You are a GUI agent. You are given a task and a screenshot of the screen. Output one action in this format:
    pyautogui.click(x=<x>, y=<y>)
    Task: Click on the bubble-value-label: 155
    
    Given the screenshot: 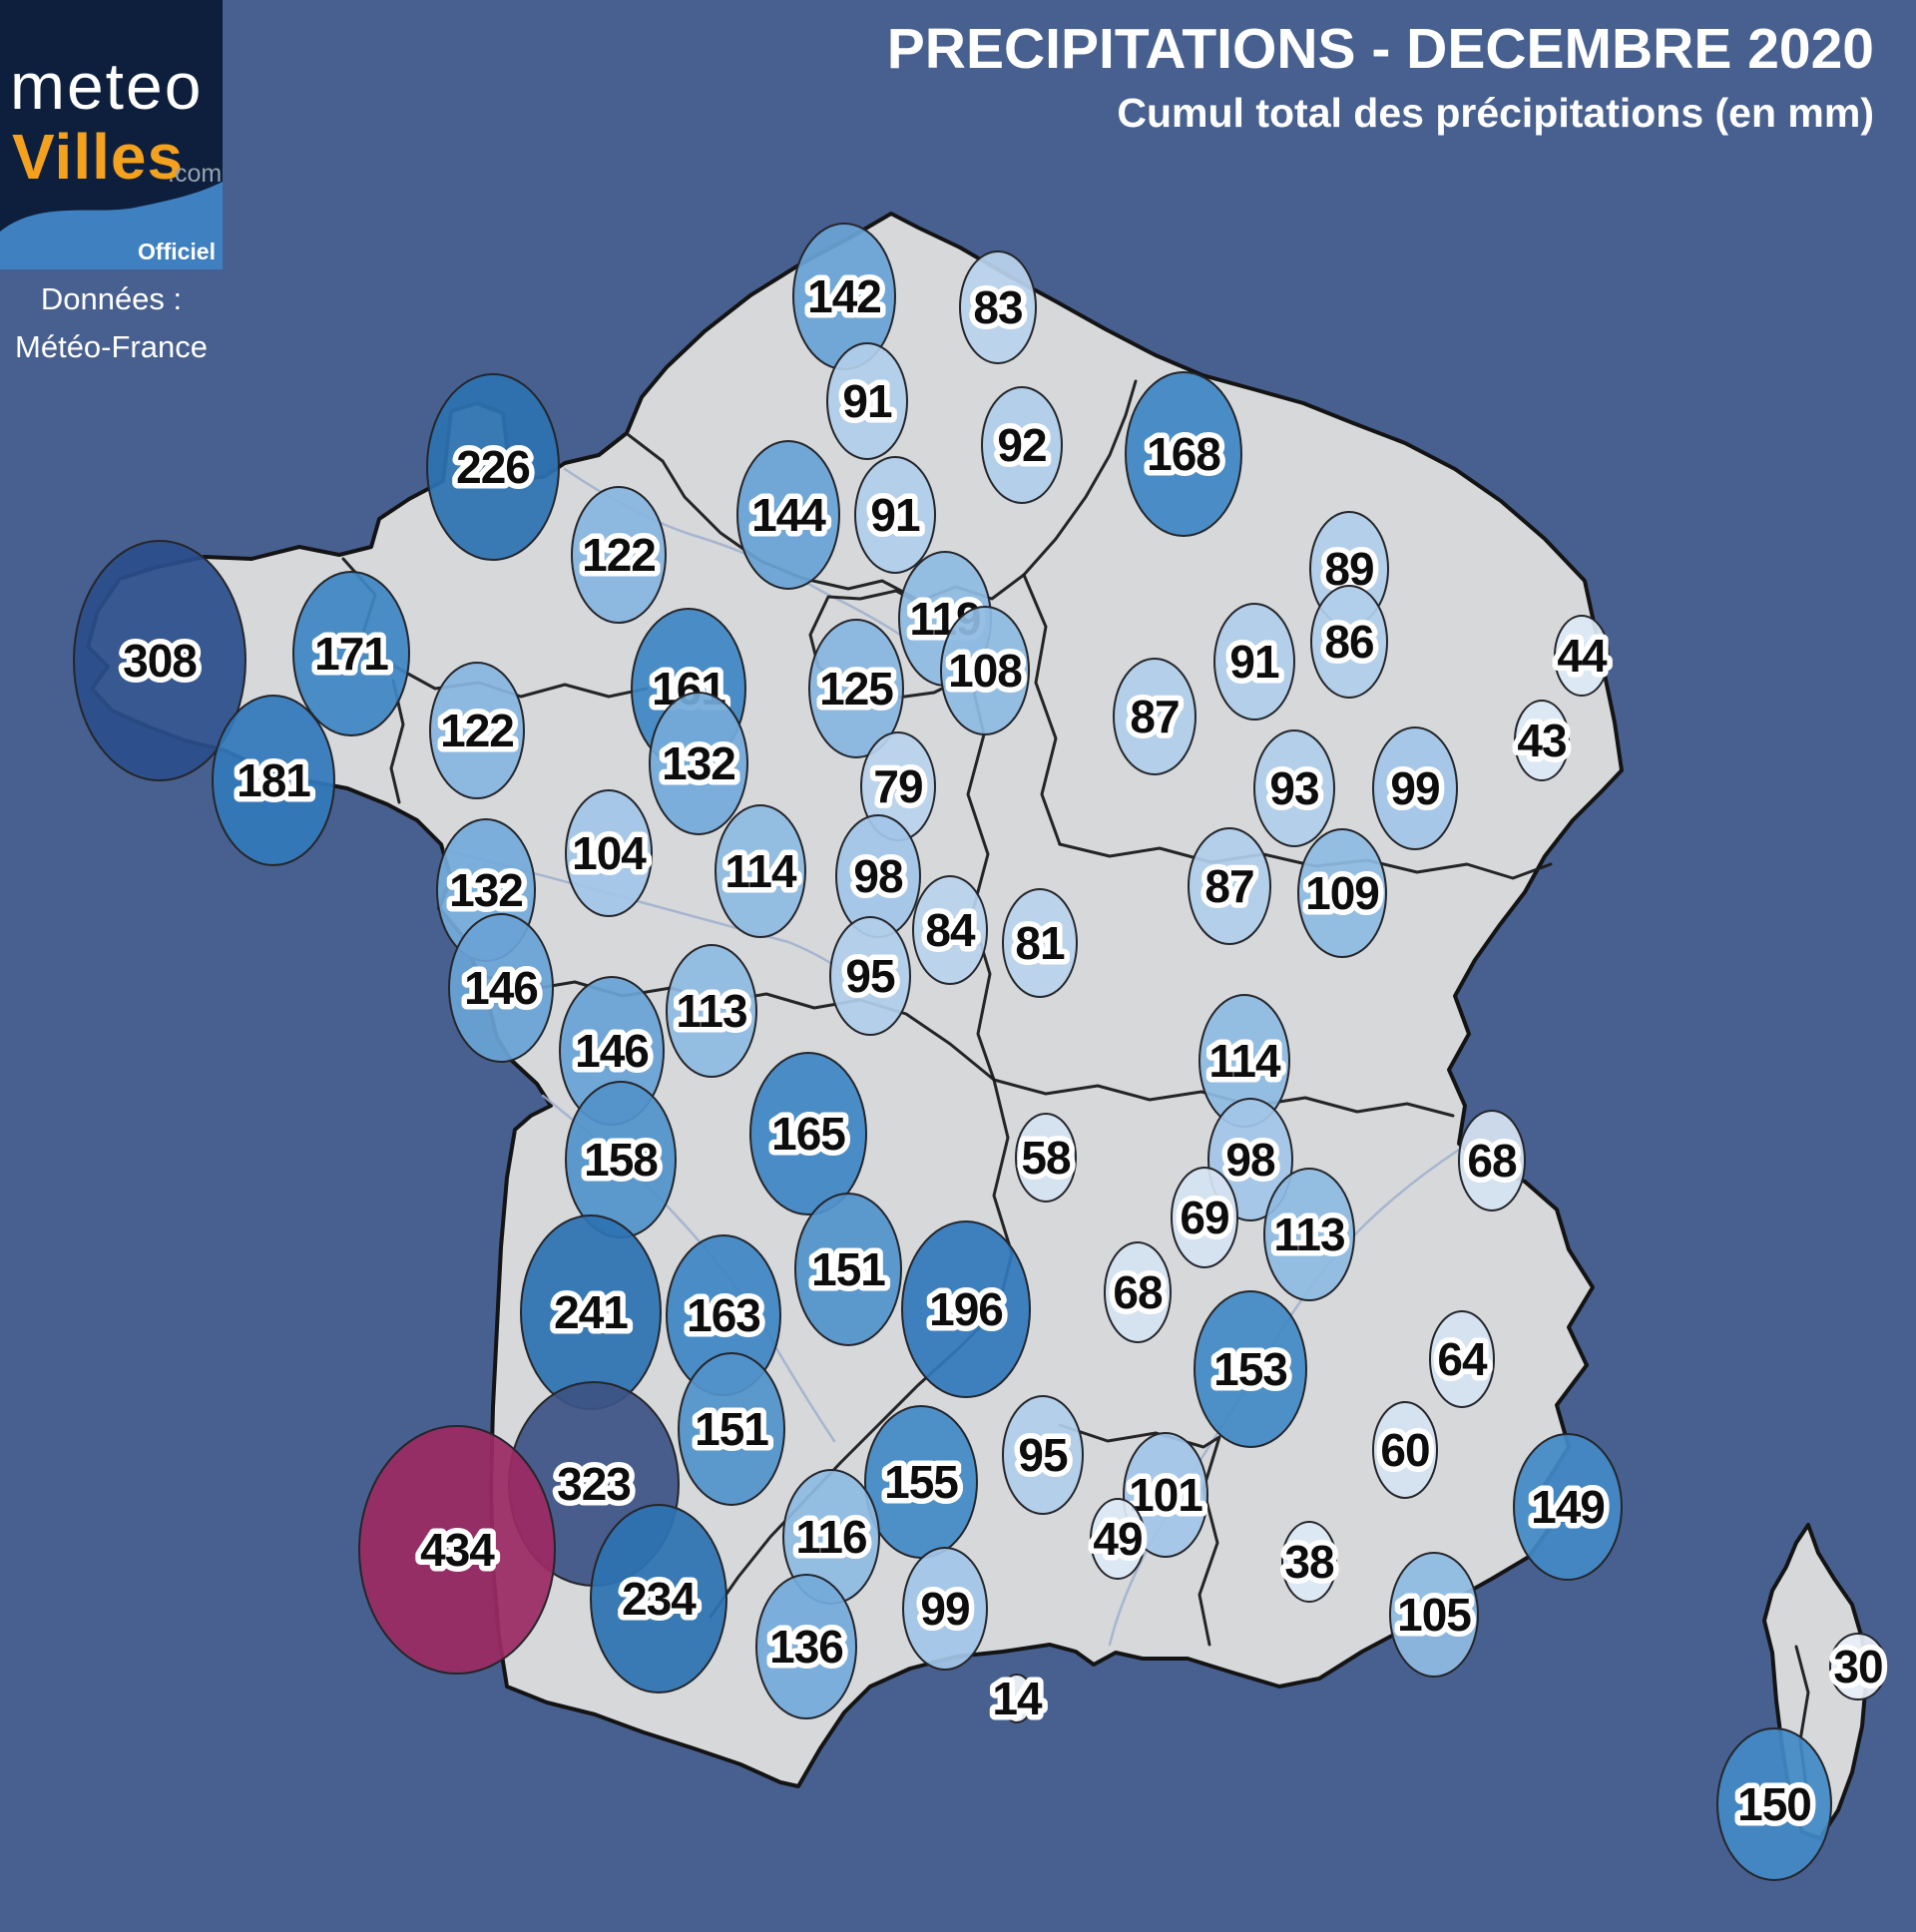 What is the action you would take?
    pyautogui.click(x=921, y=1482)
    